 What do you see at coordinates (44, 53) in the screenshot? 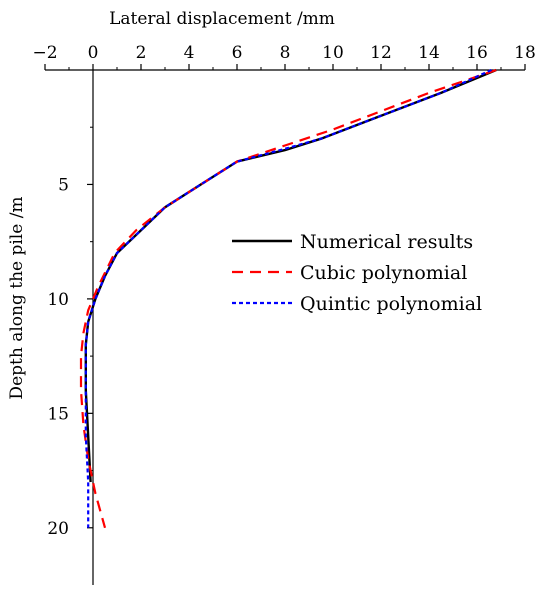
I see `x-tick-label: −2` at bounding box center [44, 53].